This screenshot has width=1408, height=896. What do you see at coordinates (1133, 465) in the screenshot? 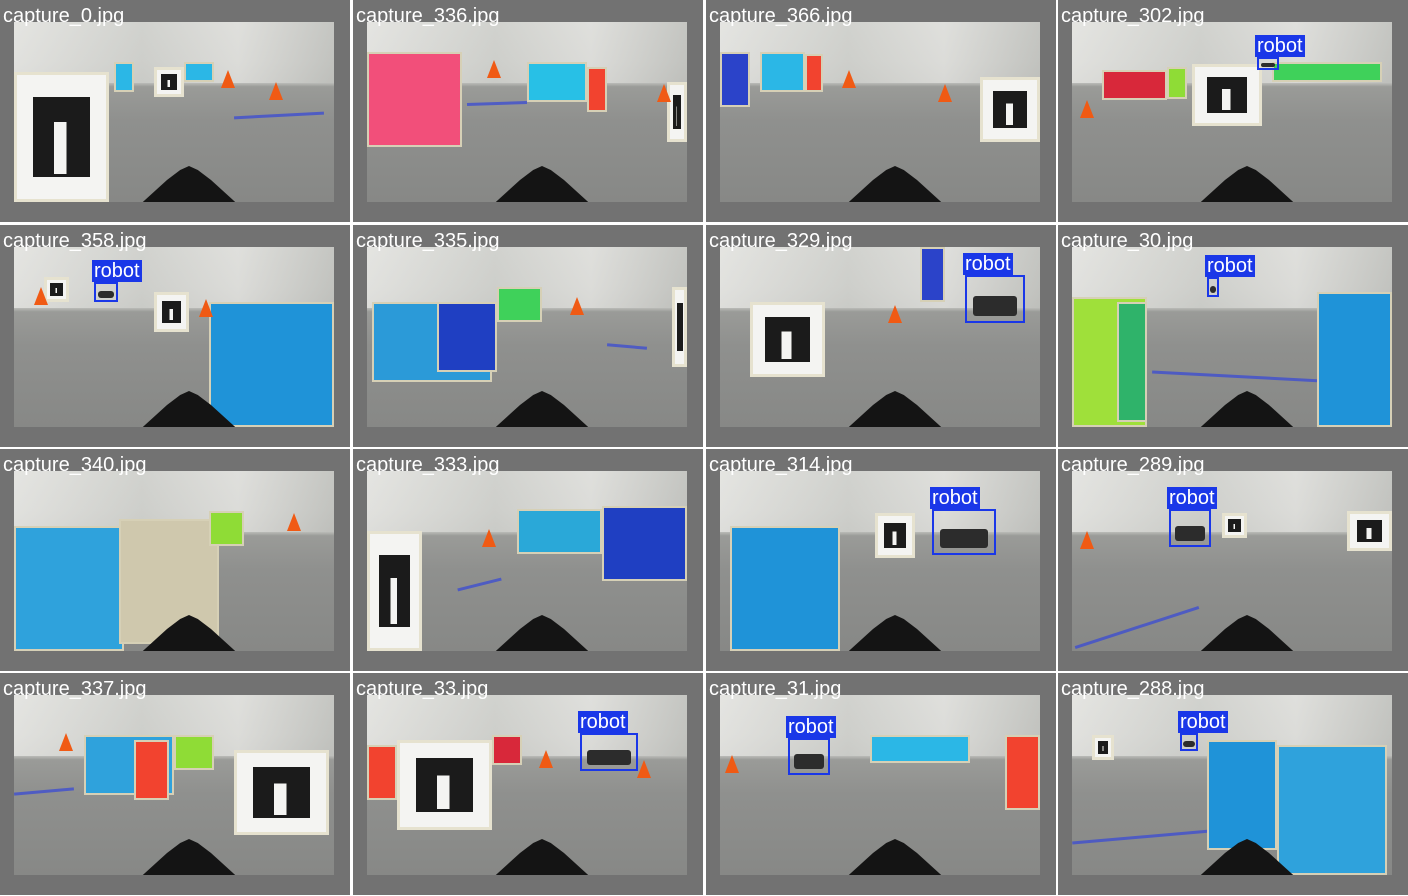
I see `image-filename-label: capture_289.jpg` at bounding box center [1133, 465].